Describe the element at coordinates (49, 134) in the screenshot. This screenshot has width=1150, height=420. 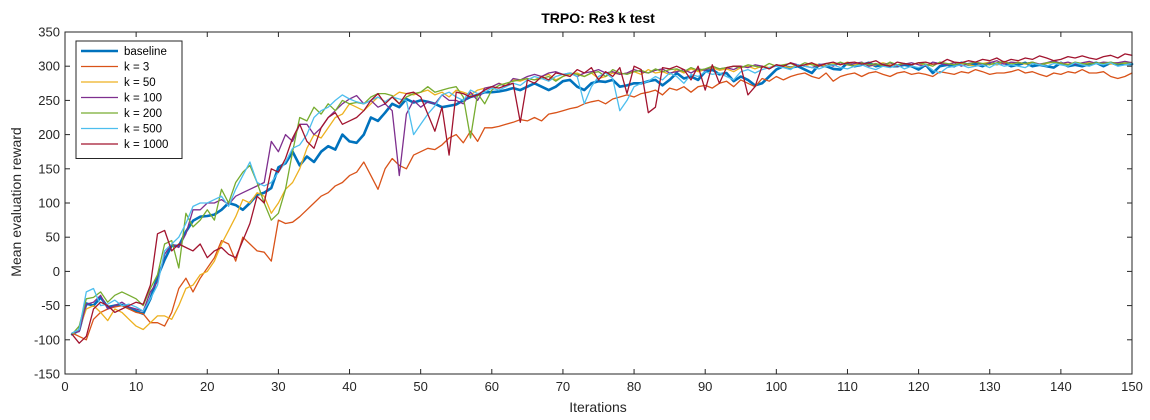
I see `y-tick-label: 200` at that location.